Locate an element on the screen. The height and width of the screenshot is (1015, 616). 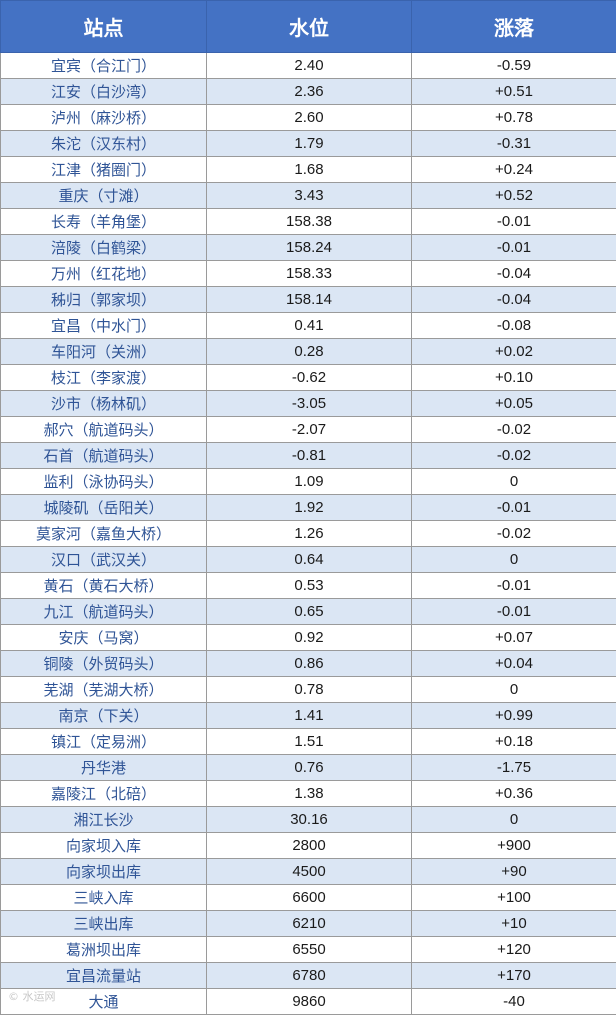
water-level-cell: 1.68 is located at coordinates (309, 170).